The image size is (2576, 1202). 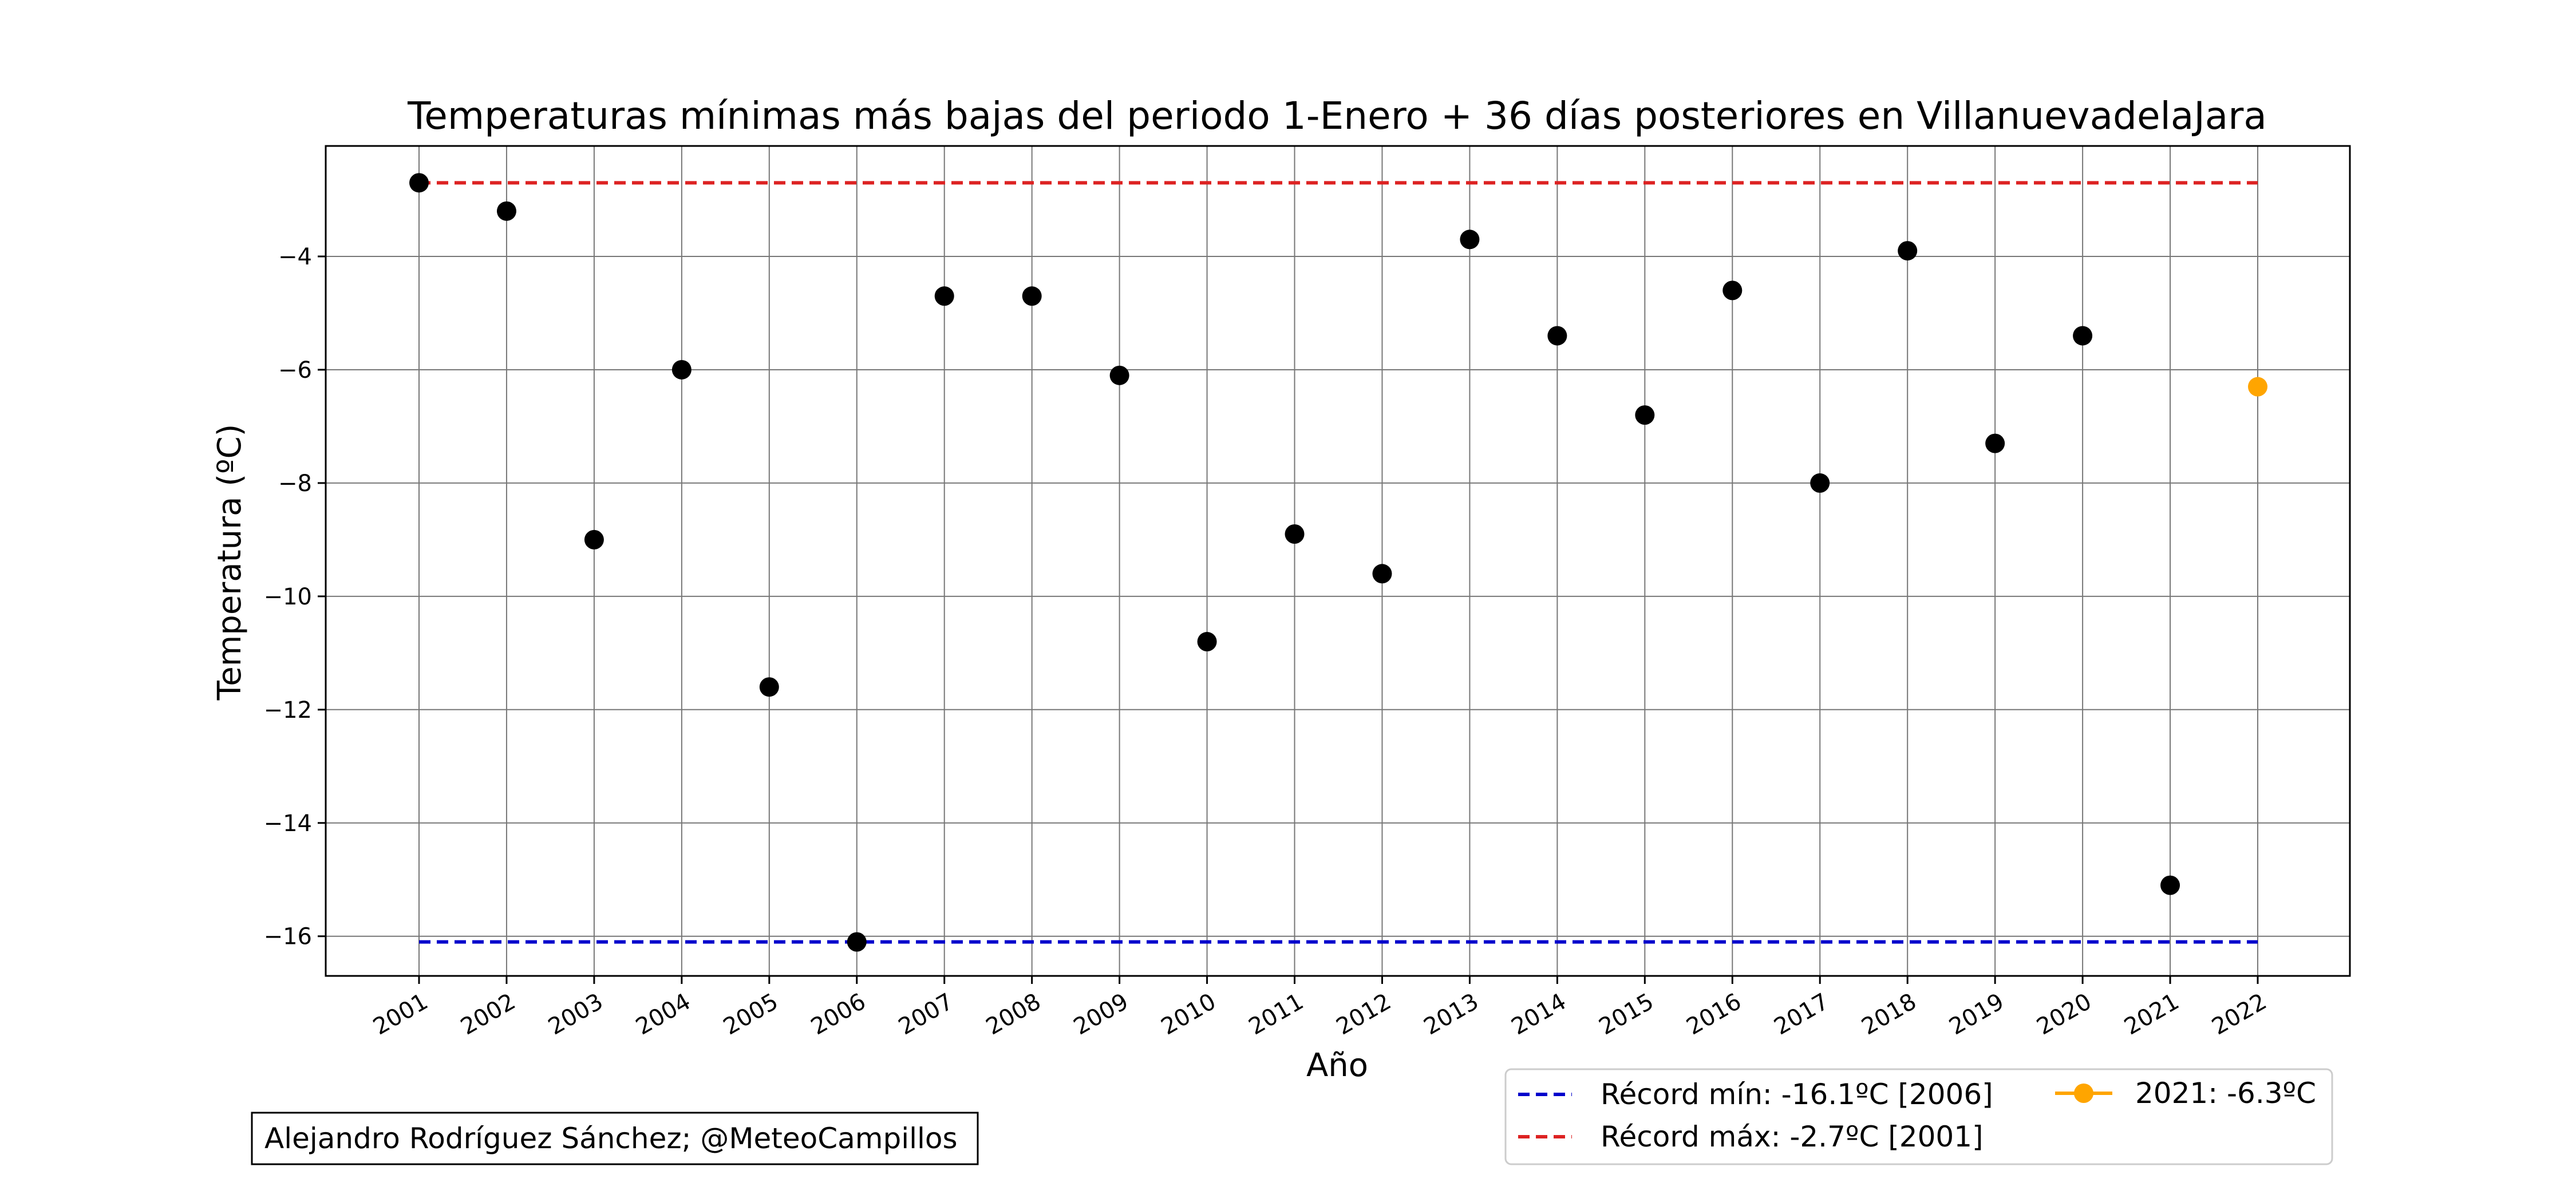 I want to click on data-point-2022, so click(x=2257, y=387).